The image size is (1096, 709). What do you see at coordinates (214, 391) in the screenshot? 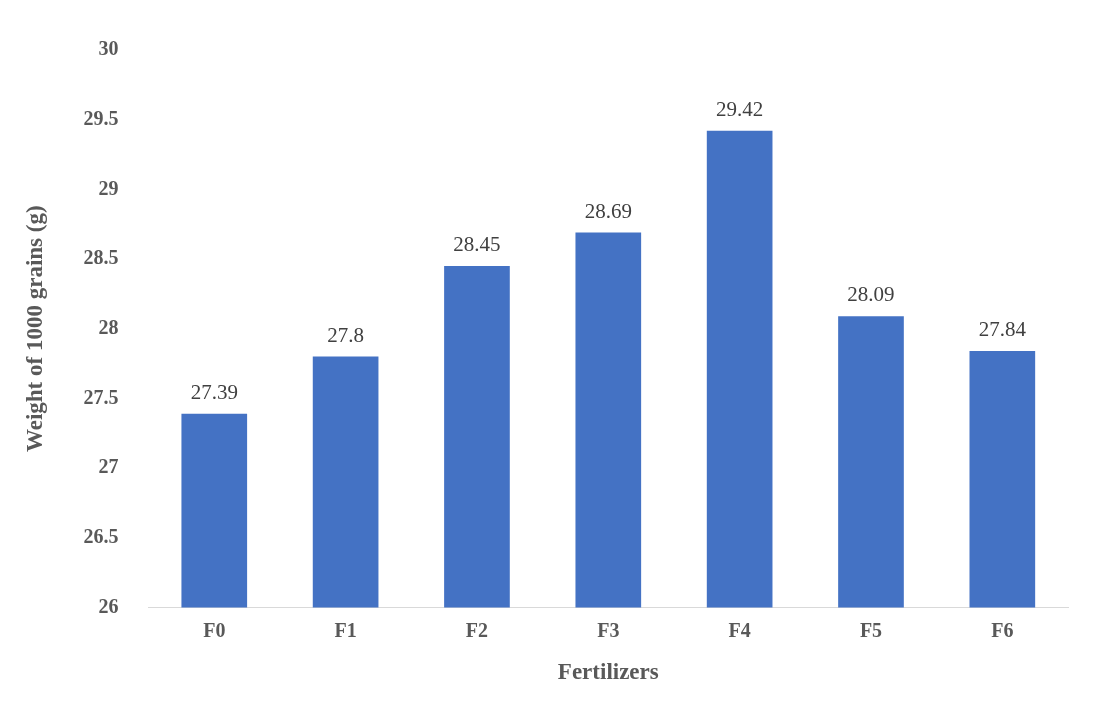
I see `data-label: 27.39` at bounding box center [214, 391].